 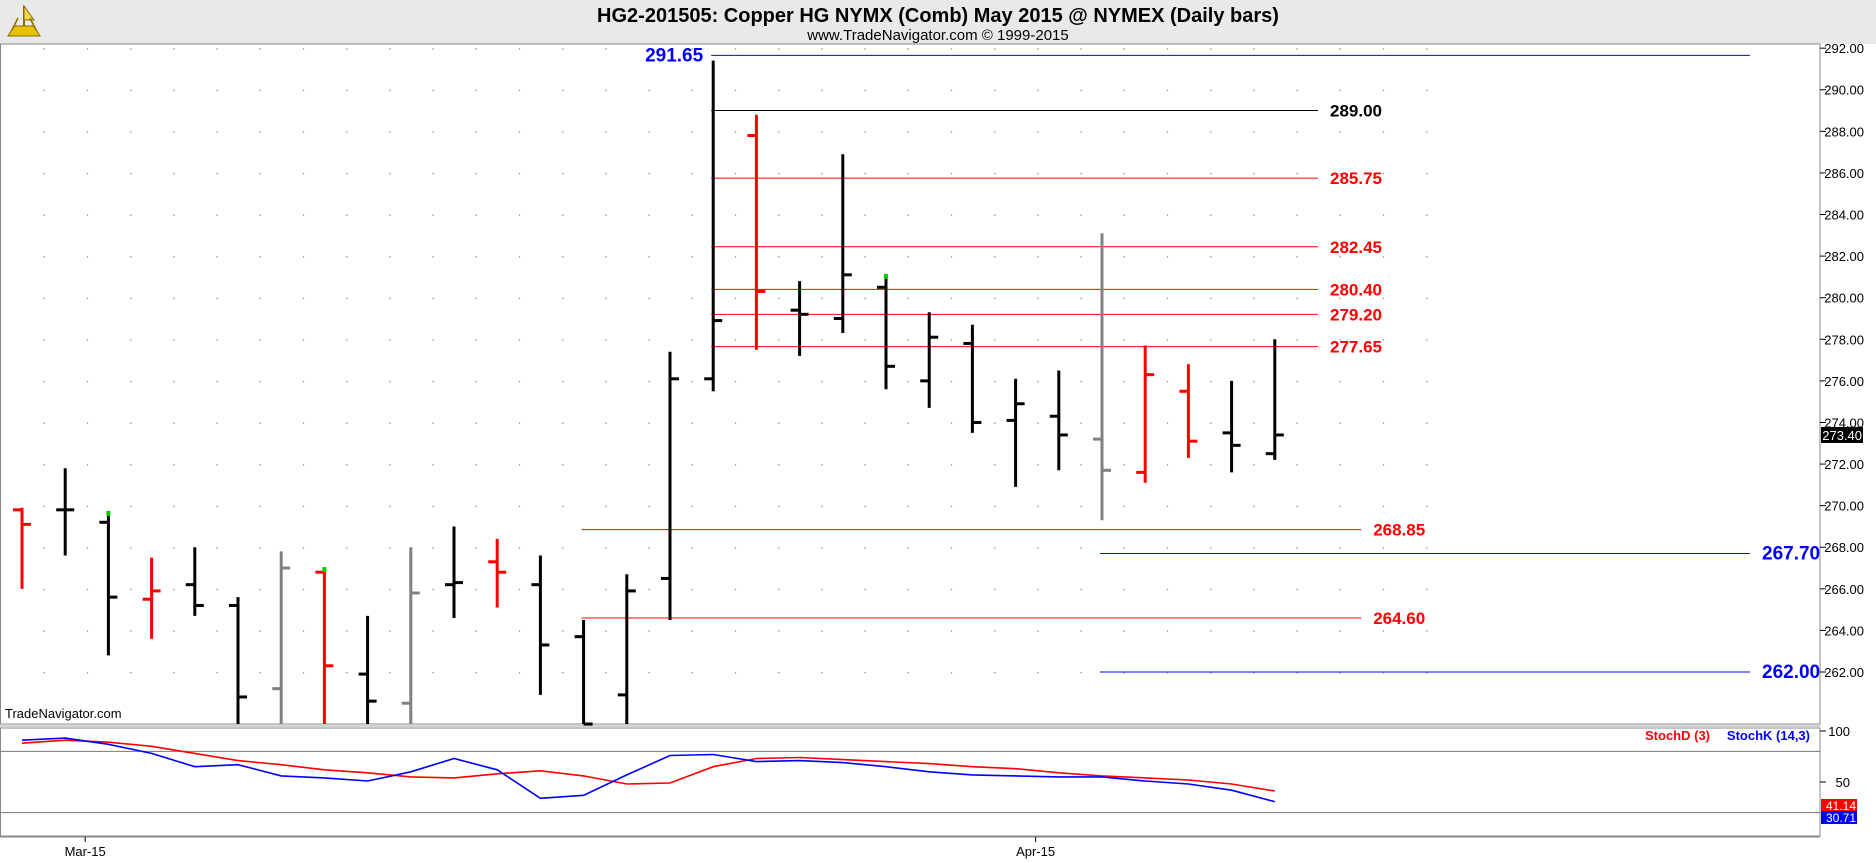 I want to click on chart-subtitle: www.TradeNavigator.com © 1999-2015, so click(x=937, y=35).